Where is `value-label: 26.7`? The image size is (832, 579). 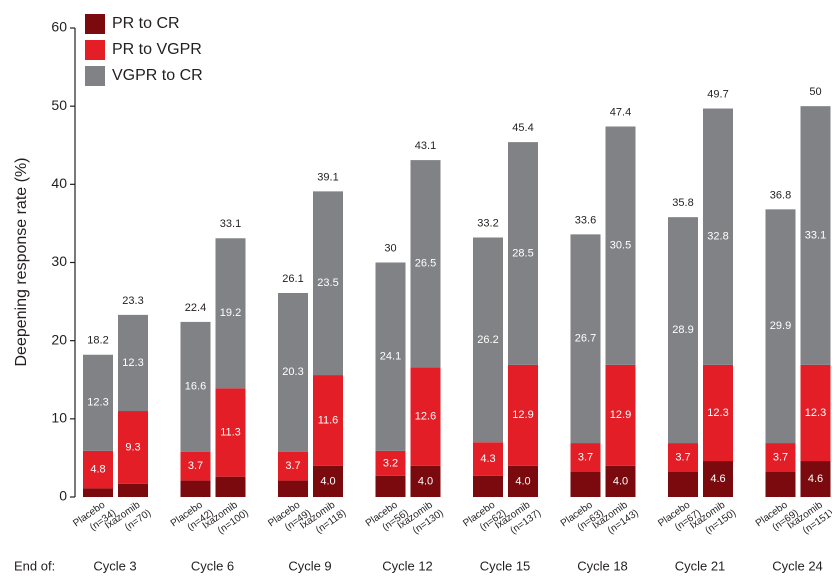
value-label: 26.7 is located at coordinates (585, 339).